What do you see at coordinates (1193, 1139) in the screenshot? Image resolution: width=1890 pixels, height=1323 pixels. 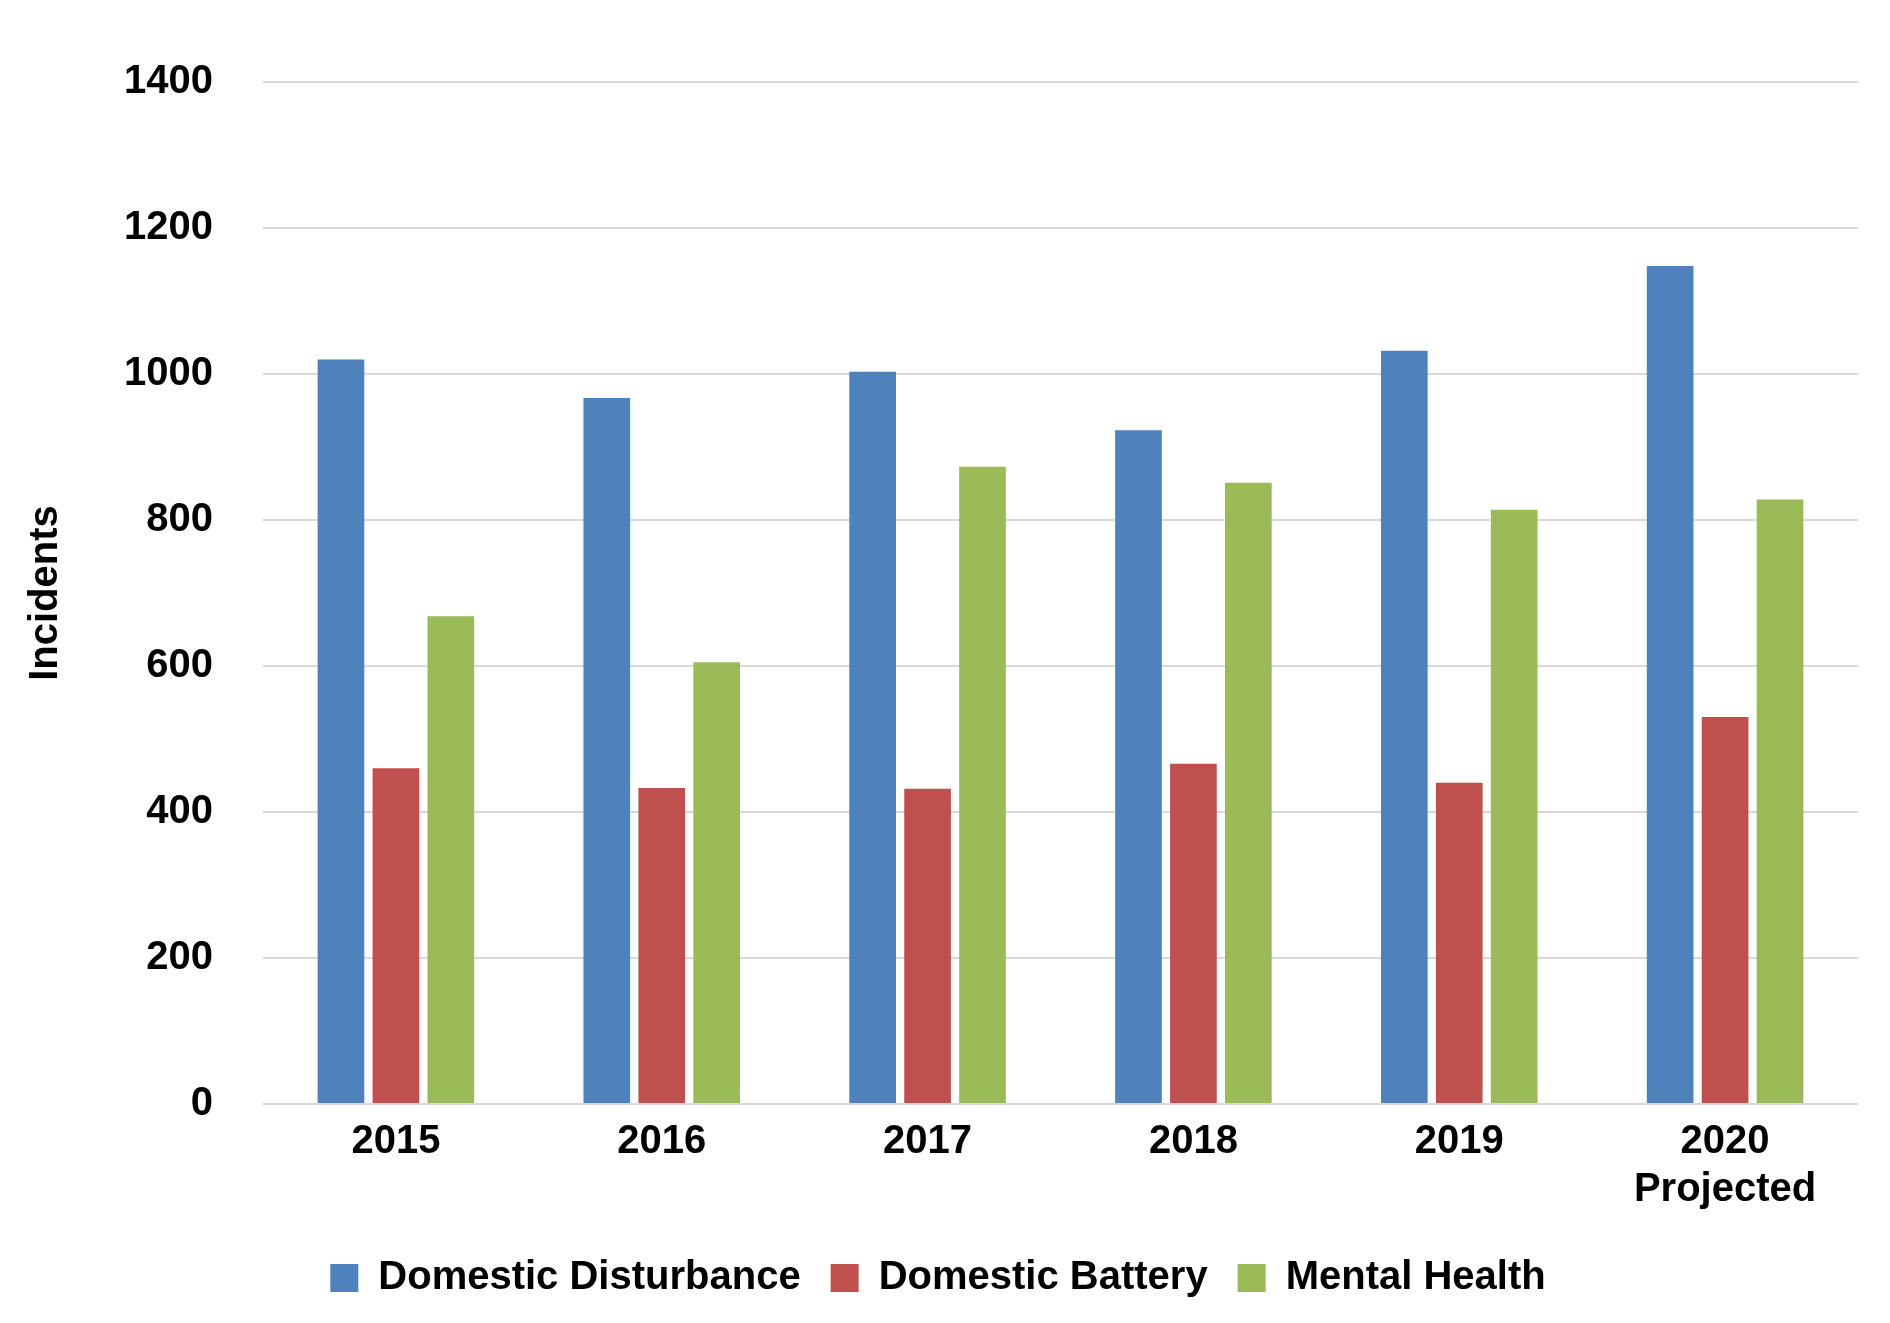 I see `x-tick-label: 2018` at bounding box center [1193, 1139].